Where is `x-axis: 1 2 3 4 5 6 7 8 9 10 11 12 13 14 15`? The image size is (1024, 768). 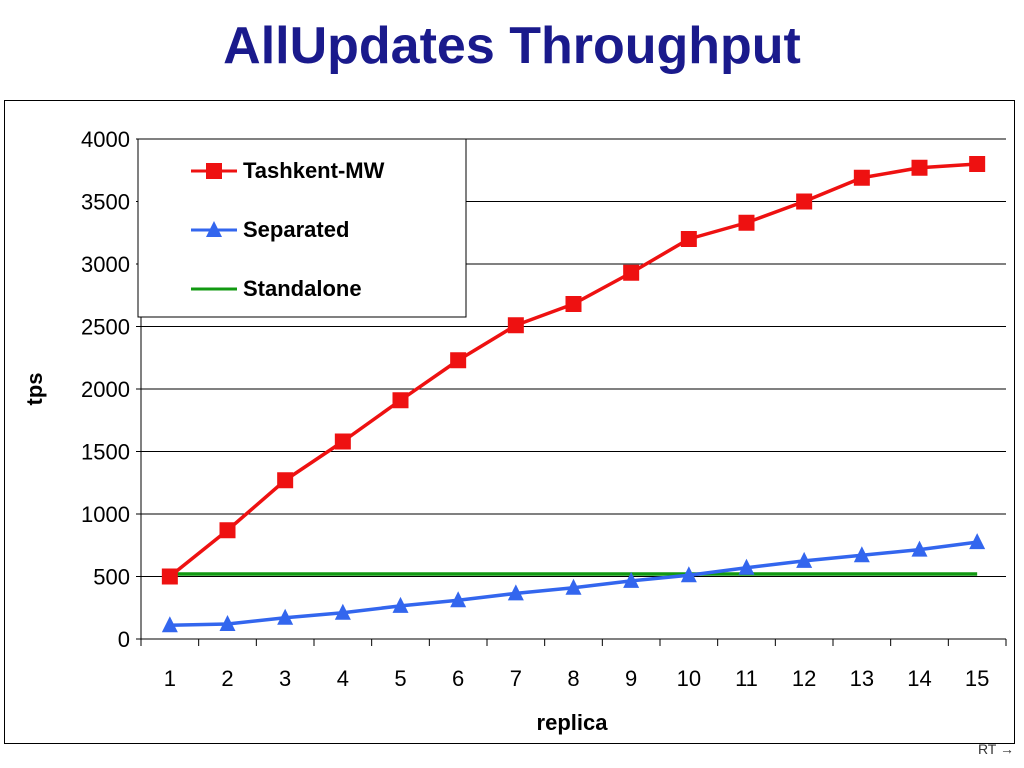
x-axis: 1 2 3 4 5 6 7 8 9 10 11 12 13 14 15 is located at coordinates (573, 664).